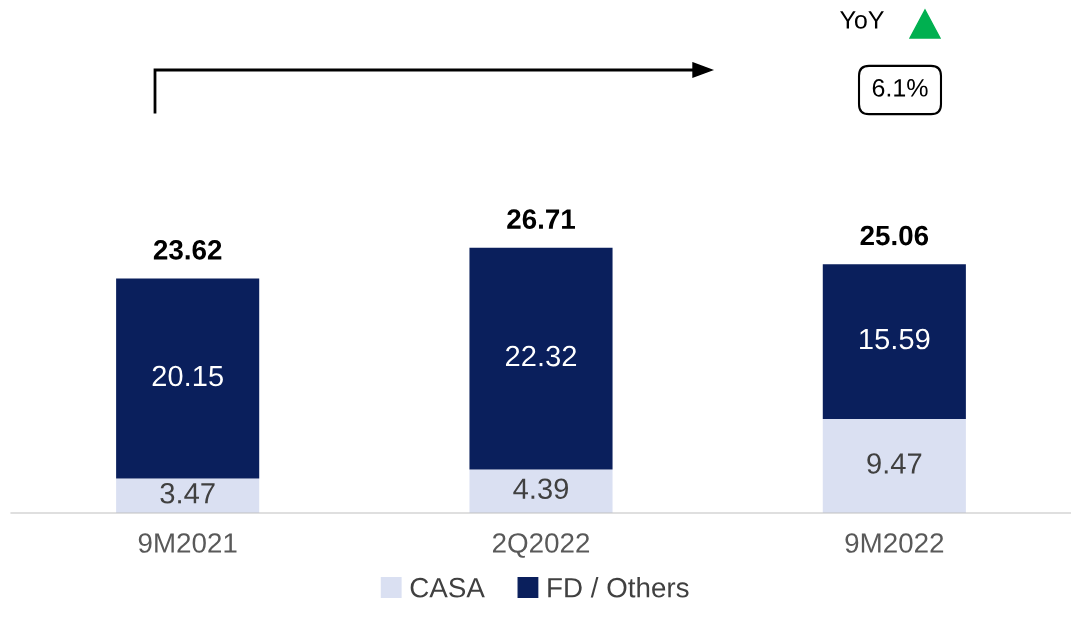 This screenshot has width=1071, height=628. I want to click on legend-label: CASA, so click(447, 587).